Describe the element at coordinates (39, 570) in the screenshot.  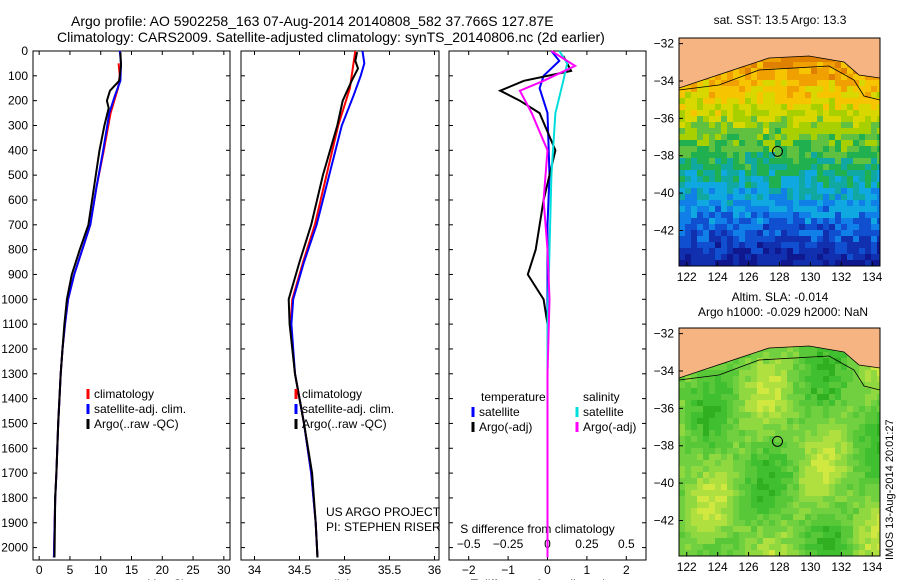
I see `x-tick-label: 0` at that location.